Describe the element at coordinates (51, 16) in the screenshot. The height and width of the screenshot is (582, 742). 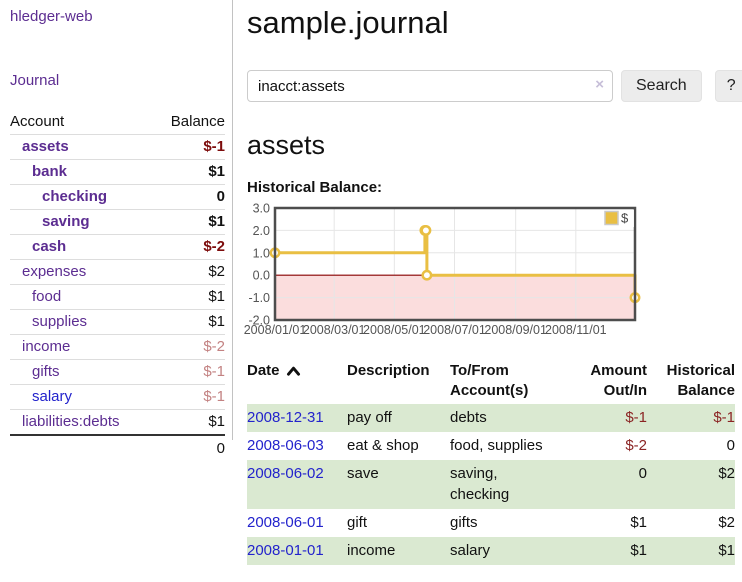
I see `app-brand: hledger-web` at that location.